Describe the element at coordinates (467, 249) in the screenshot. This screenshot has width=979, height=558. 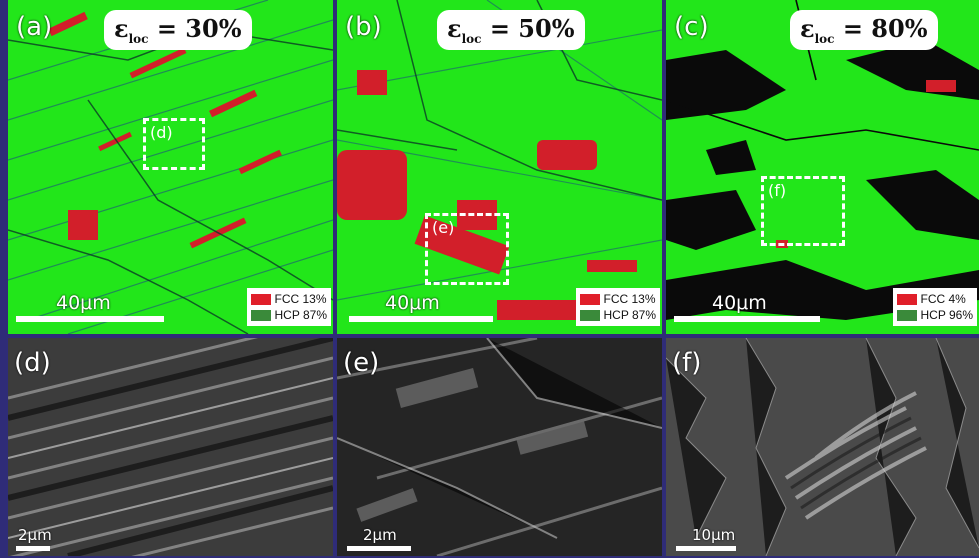
I see `inset-box-b: (e)` at that location.